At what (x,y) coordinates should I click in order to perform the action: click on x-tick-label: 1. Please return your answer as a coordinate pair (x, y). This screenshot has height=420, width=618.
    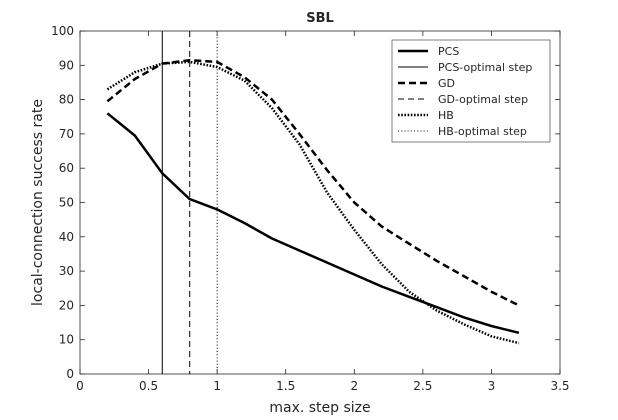
    Looking at the image, I should click on (217, 386).